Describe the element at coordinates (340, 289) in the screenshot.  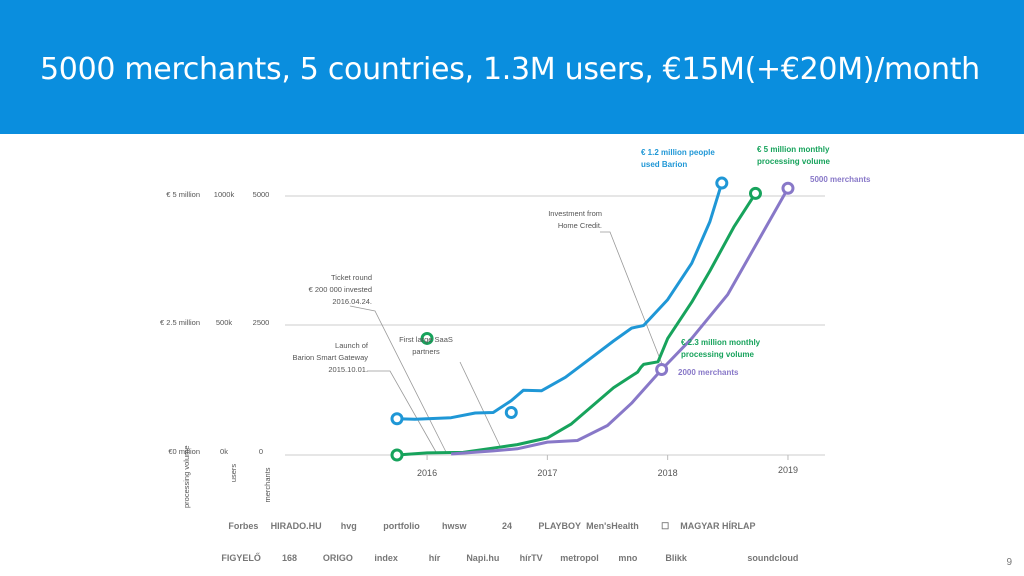
I see `annotation-ticket-line2: € 200 000 invested` at that location.